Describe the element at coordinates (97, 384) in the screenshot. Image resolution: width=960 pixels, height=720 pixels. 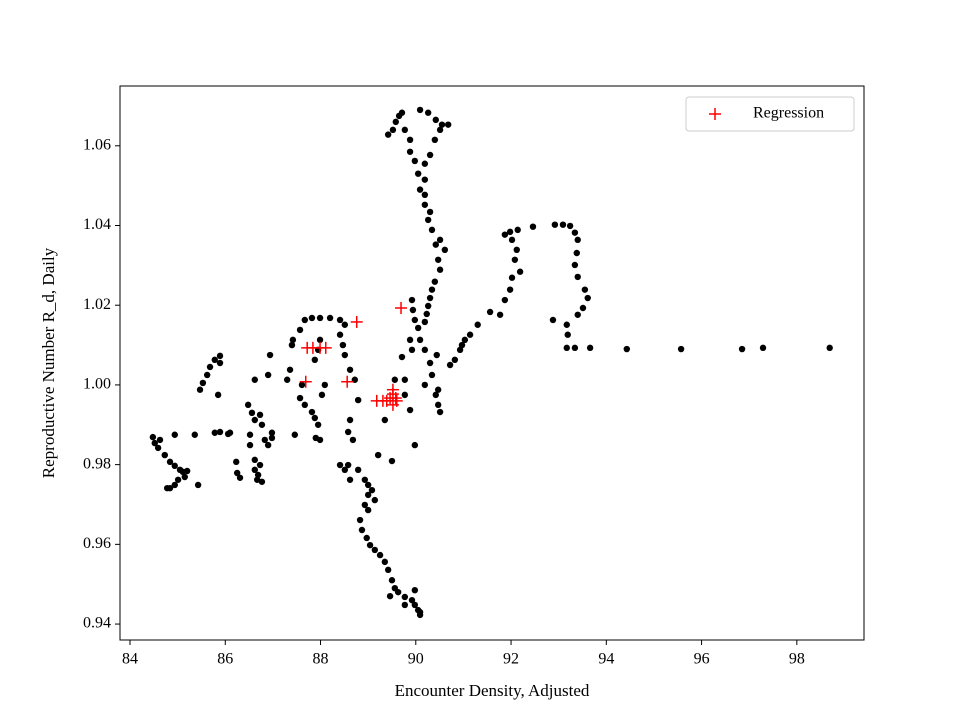
I see `y-tick-label: 1.00` at that location.